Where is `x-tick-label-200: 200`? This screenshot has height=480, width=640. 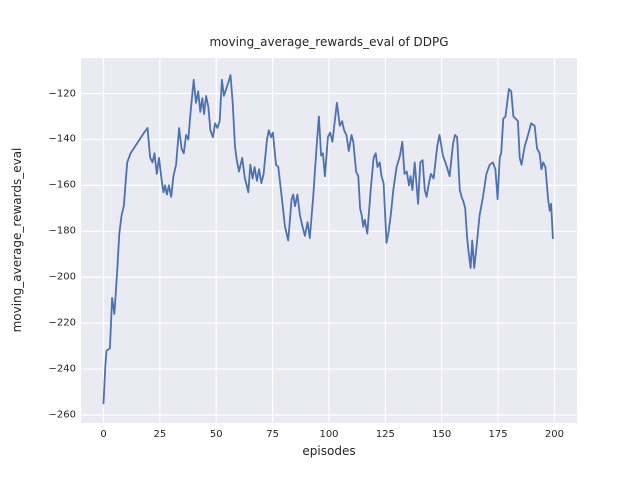 x-tick-label-200: 200 is located at coordinates (554, 434).